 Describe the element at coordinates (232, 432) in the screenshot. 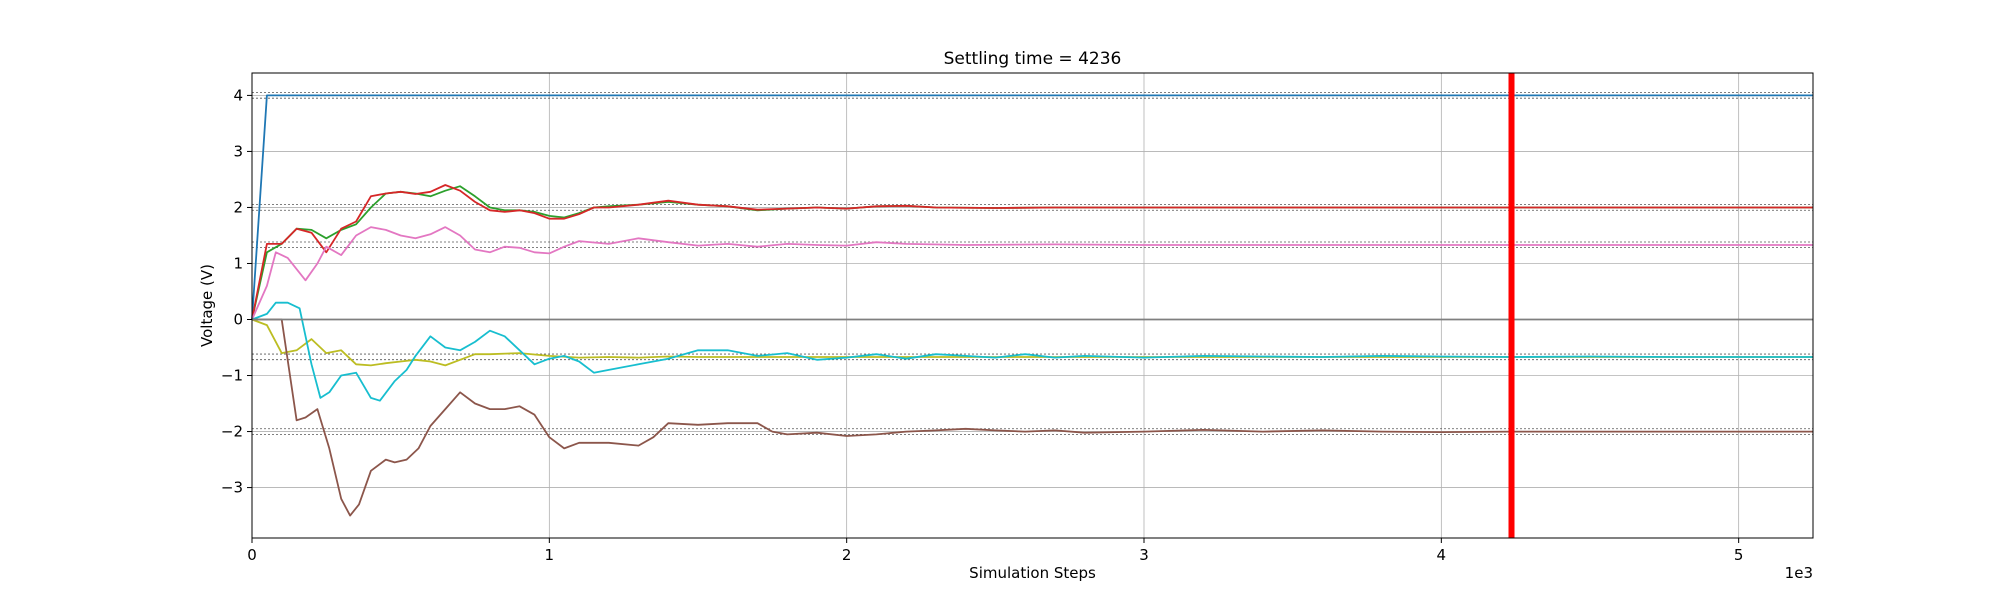

I see `y-tick-label: −2` at that location.